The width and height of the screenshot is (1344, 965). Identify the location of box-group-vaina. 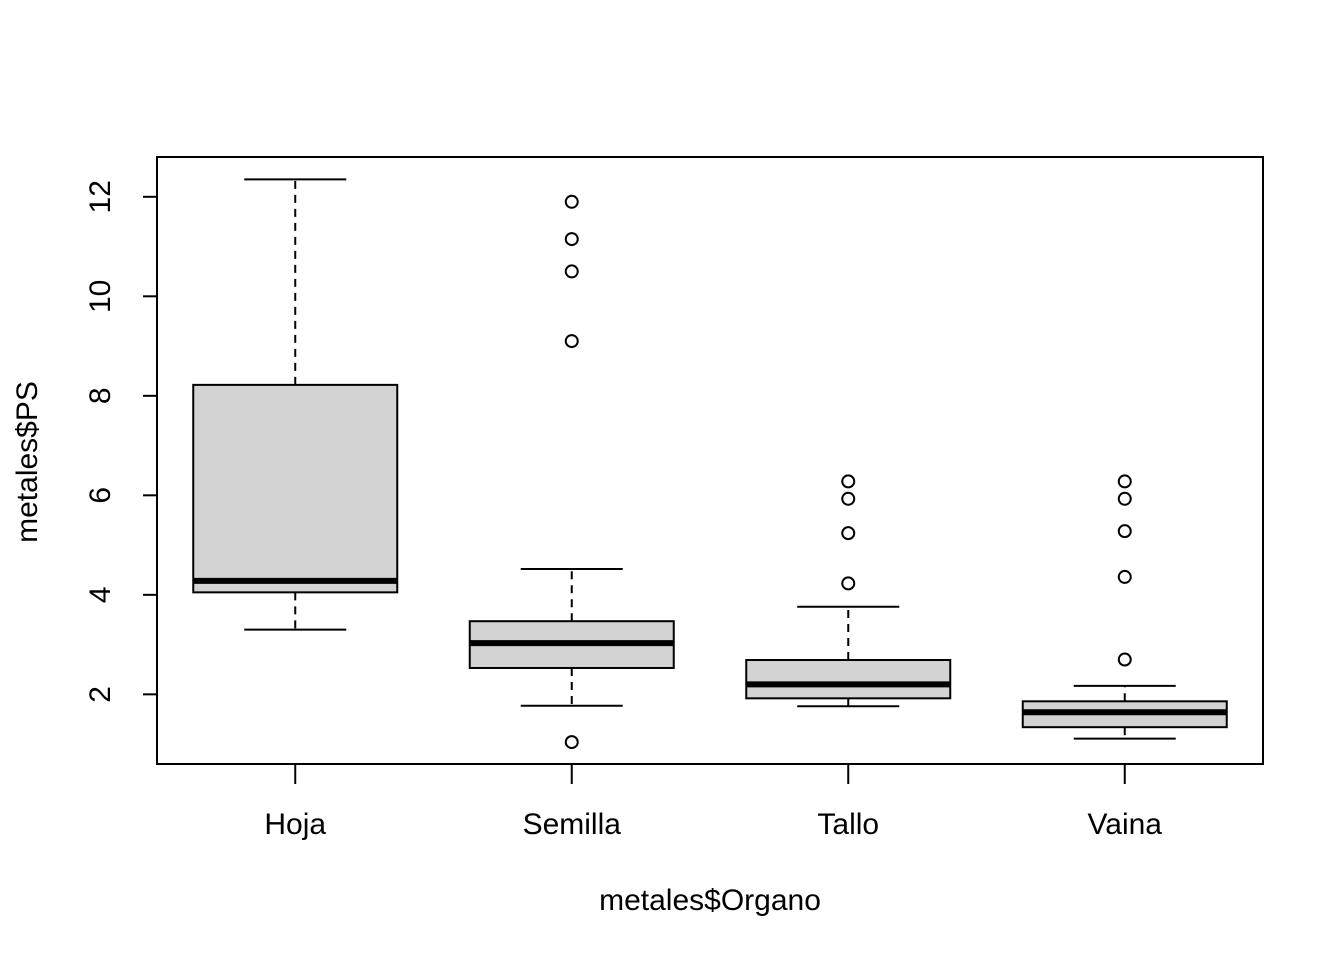
(1124, 607).